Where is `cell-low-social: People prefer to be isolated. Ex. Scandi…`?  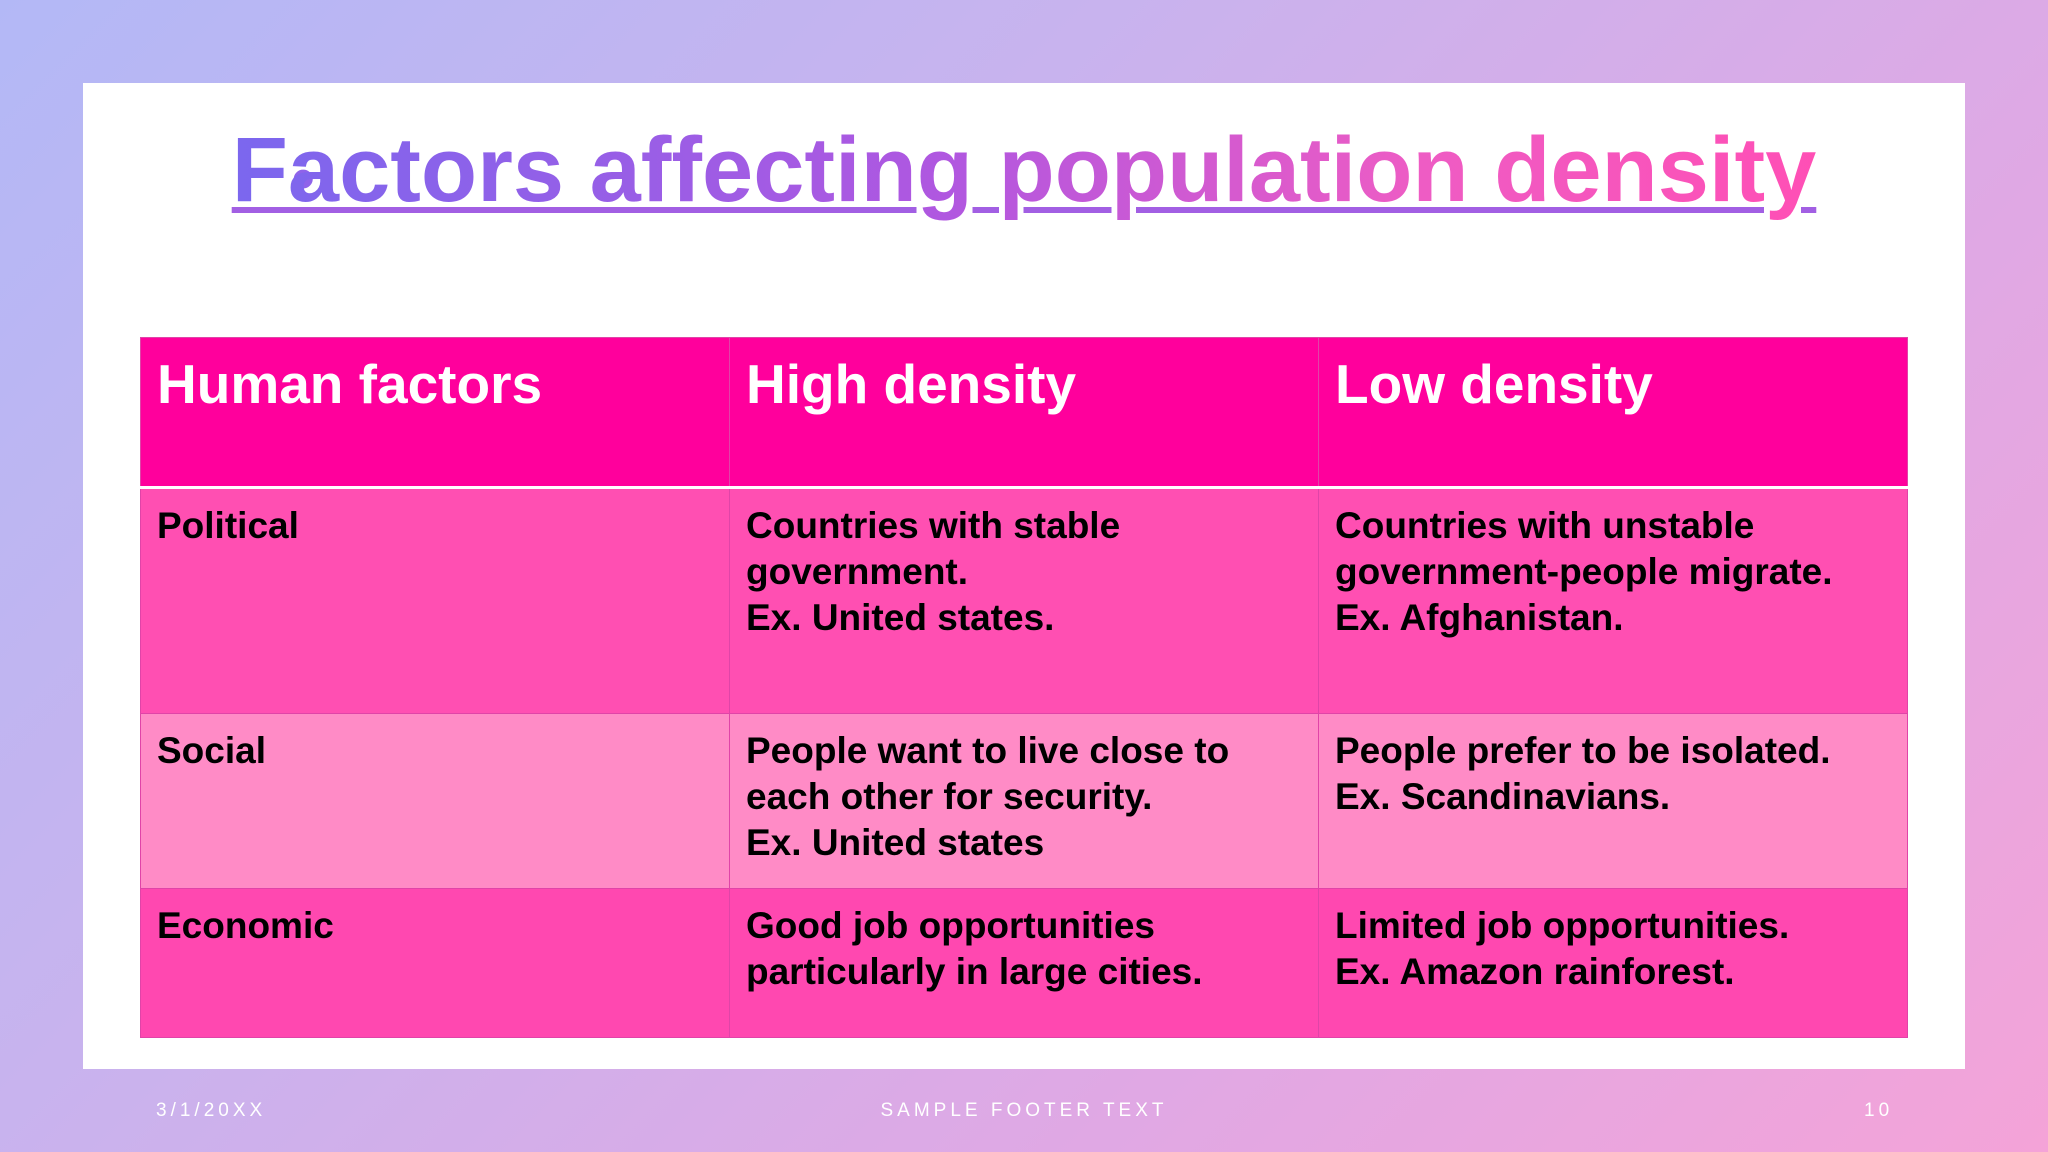 cell-low-social: People prefer to be isolated. Ex. Scandi… is located at coordinates (1613, 801).